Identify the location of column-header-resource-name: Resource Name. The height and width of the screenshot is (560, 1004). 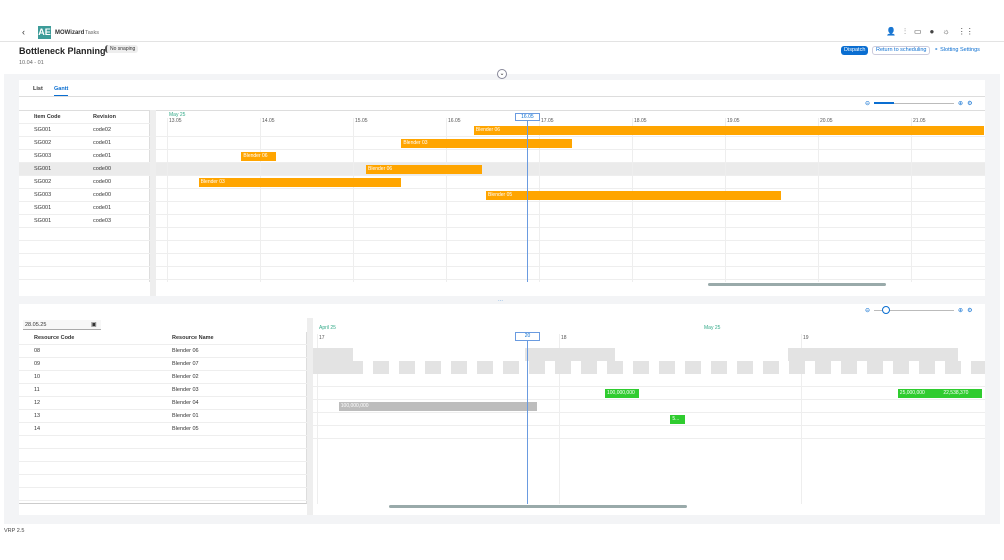
(193, 338).